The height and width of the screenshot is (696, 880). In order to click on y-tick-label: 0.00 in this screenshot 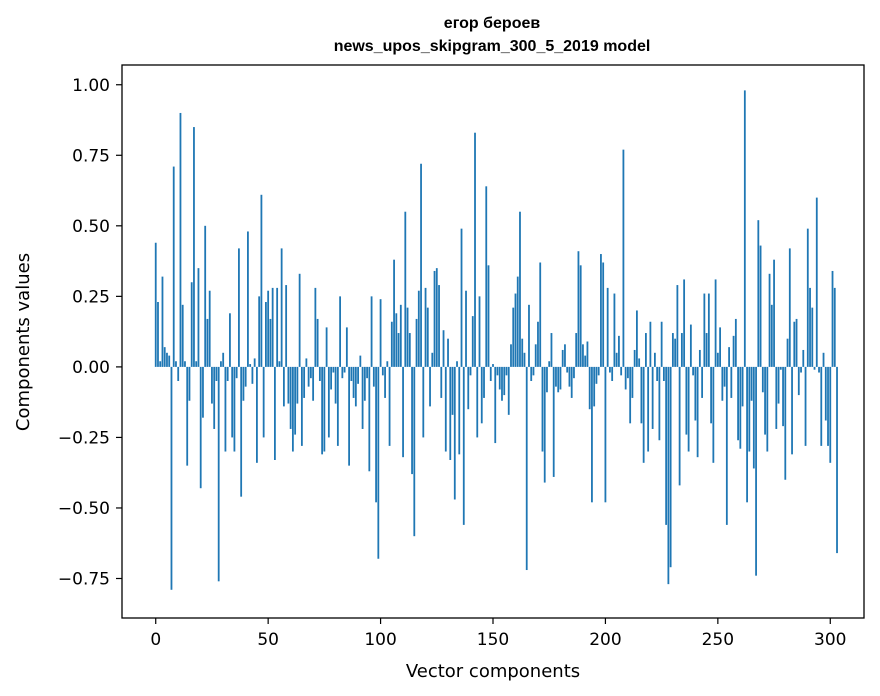, I will do `click(91, 368)`.